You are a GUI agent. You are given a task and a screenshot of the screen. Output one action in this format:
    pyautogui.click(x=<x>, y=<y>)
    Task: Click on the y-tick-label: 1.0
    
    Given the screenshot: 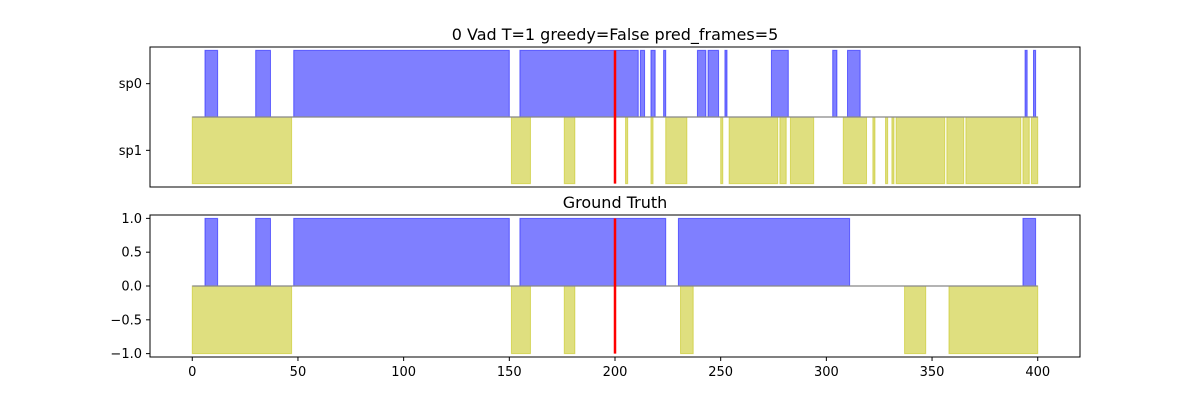 What is the action you would take?
    pyautogui.click(x=131, y=219)
    